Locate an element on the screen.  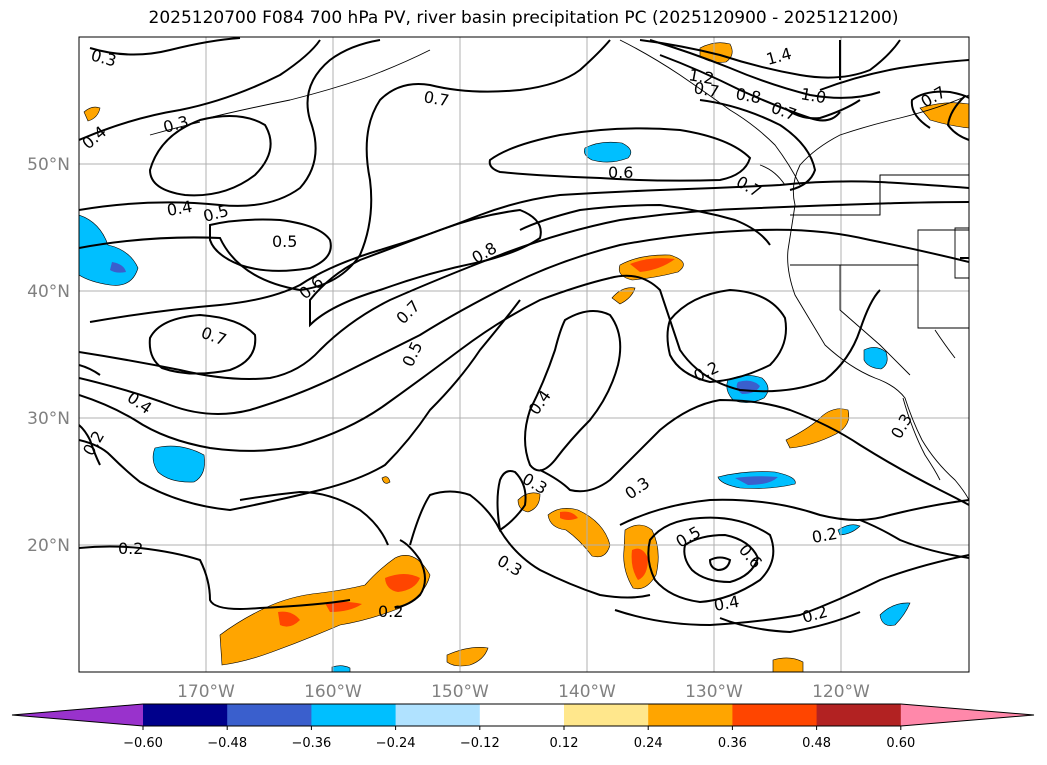
colorbar-tick-label: 0.48 is located at coordinates (816, 743).